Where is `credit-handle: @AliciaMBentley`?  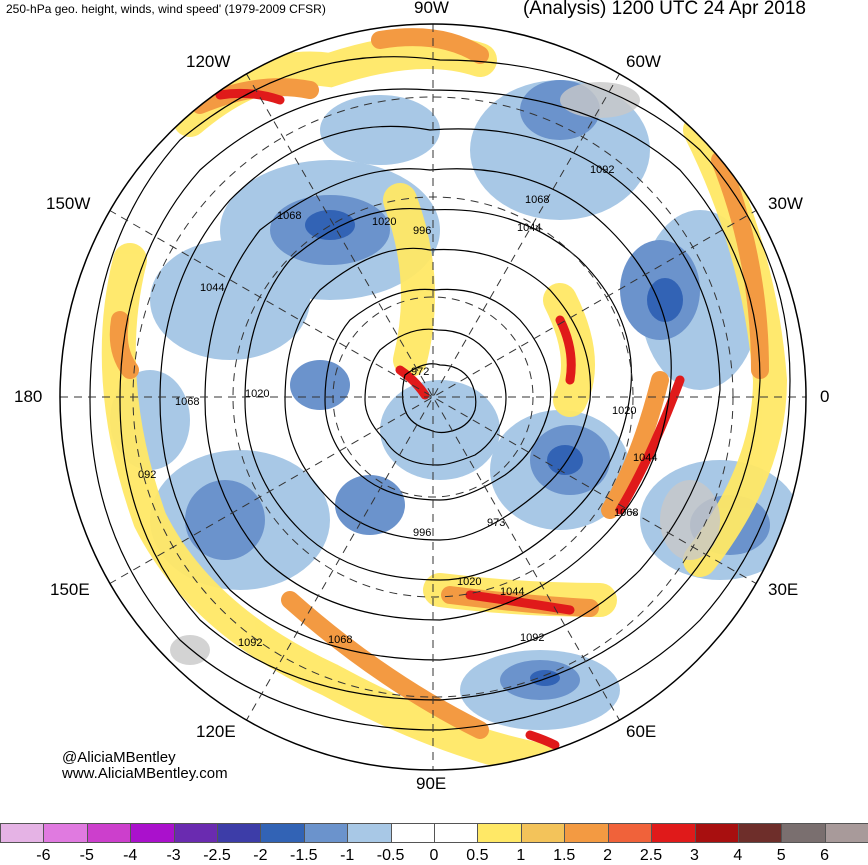 credit-handle: @AliciaMBentley is located at coordinates (119, 757).